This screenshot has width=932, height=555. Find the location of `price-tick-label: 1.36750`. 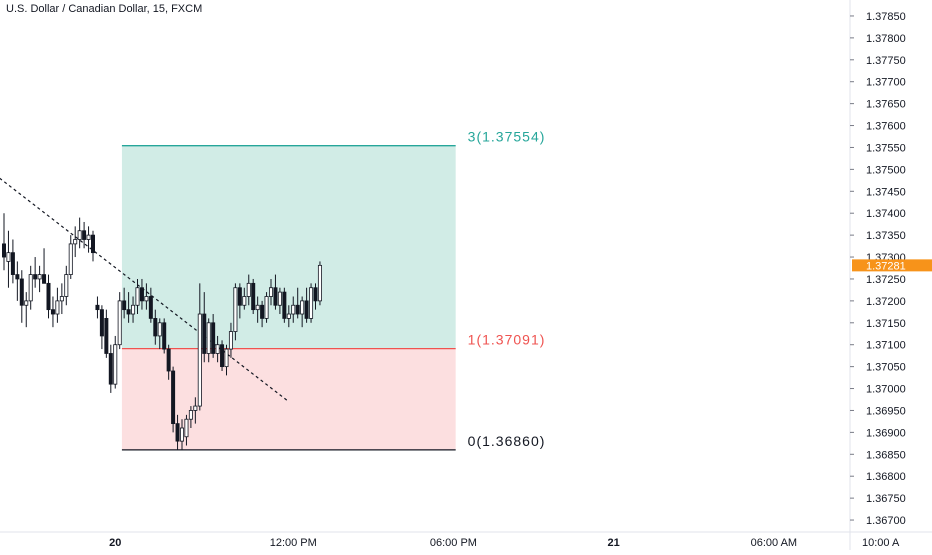

price-tick-label: 1.36750 is located at coordinates (886, 499).